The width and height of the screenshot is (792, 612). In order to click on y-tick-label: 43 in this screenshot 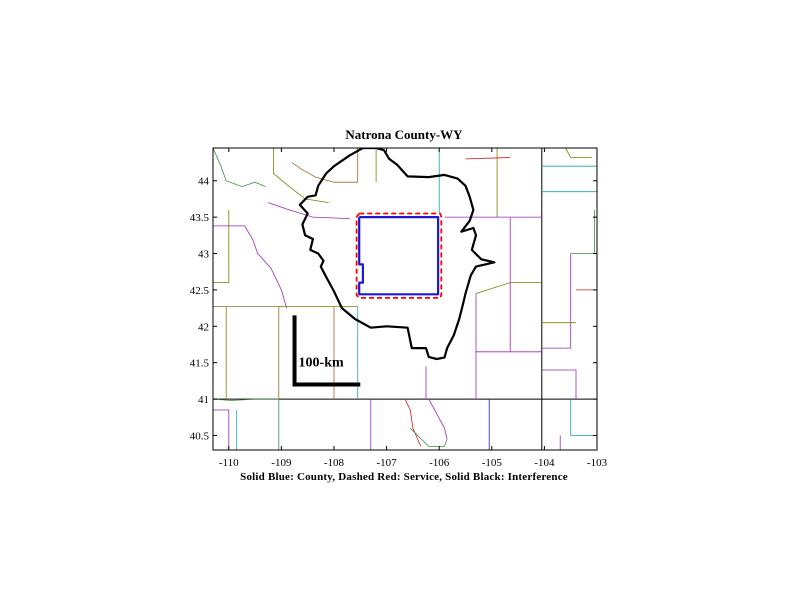, I will do `click(204, 255)`.